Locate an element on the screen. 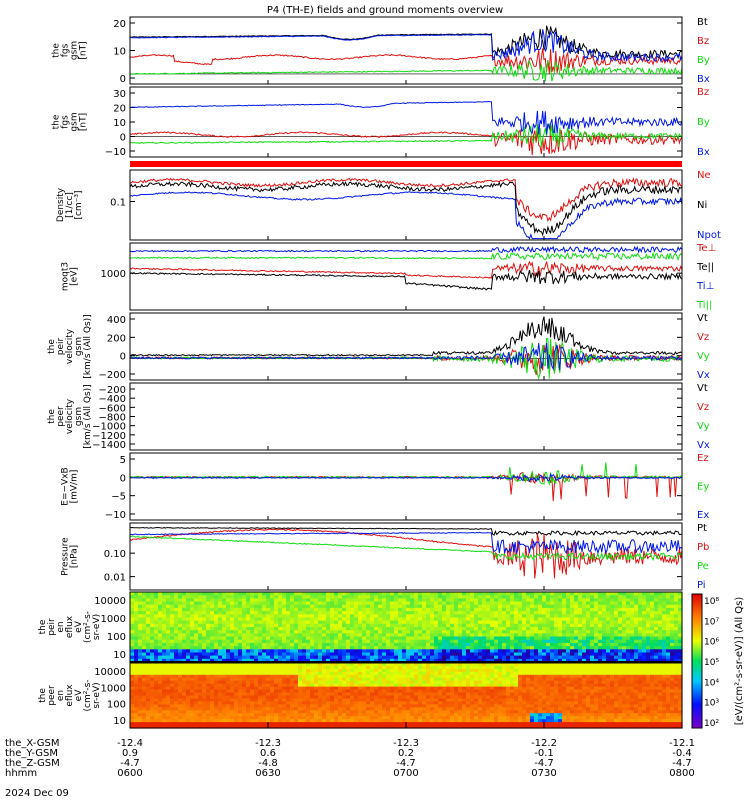  series-line-Bz is located at coordinates (406, 140).